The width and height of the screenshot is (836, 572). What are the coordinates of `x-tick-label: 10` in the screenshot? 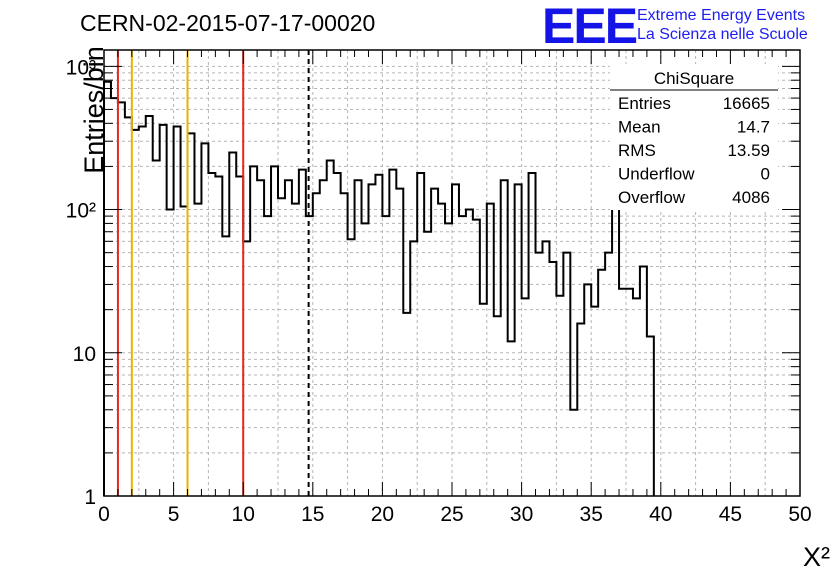 It's located at (243, 514).